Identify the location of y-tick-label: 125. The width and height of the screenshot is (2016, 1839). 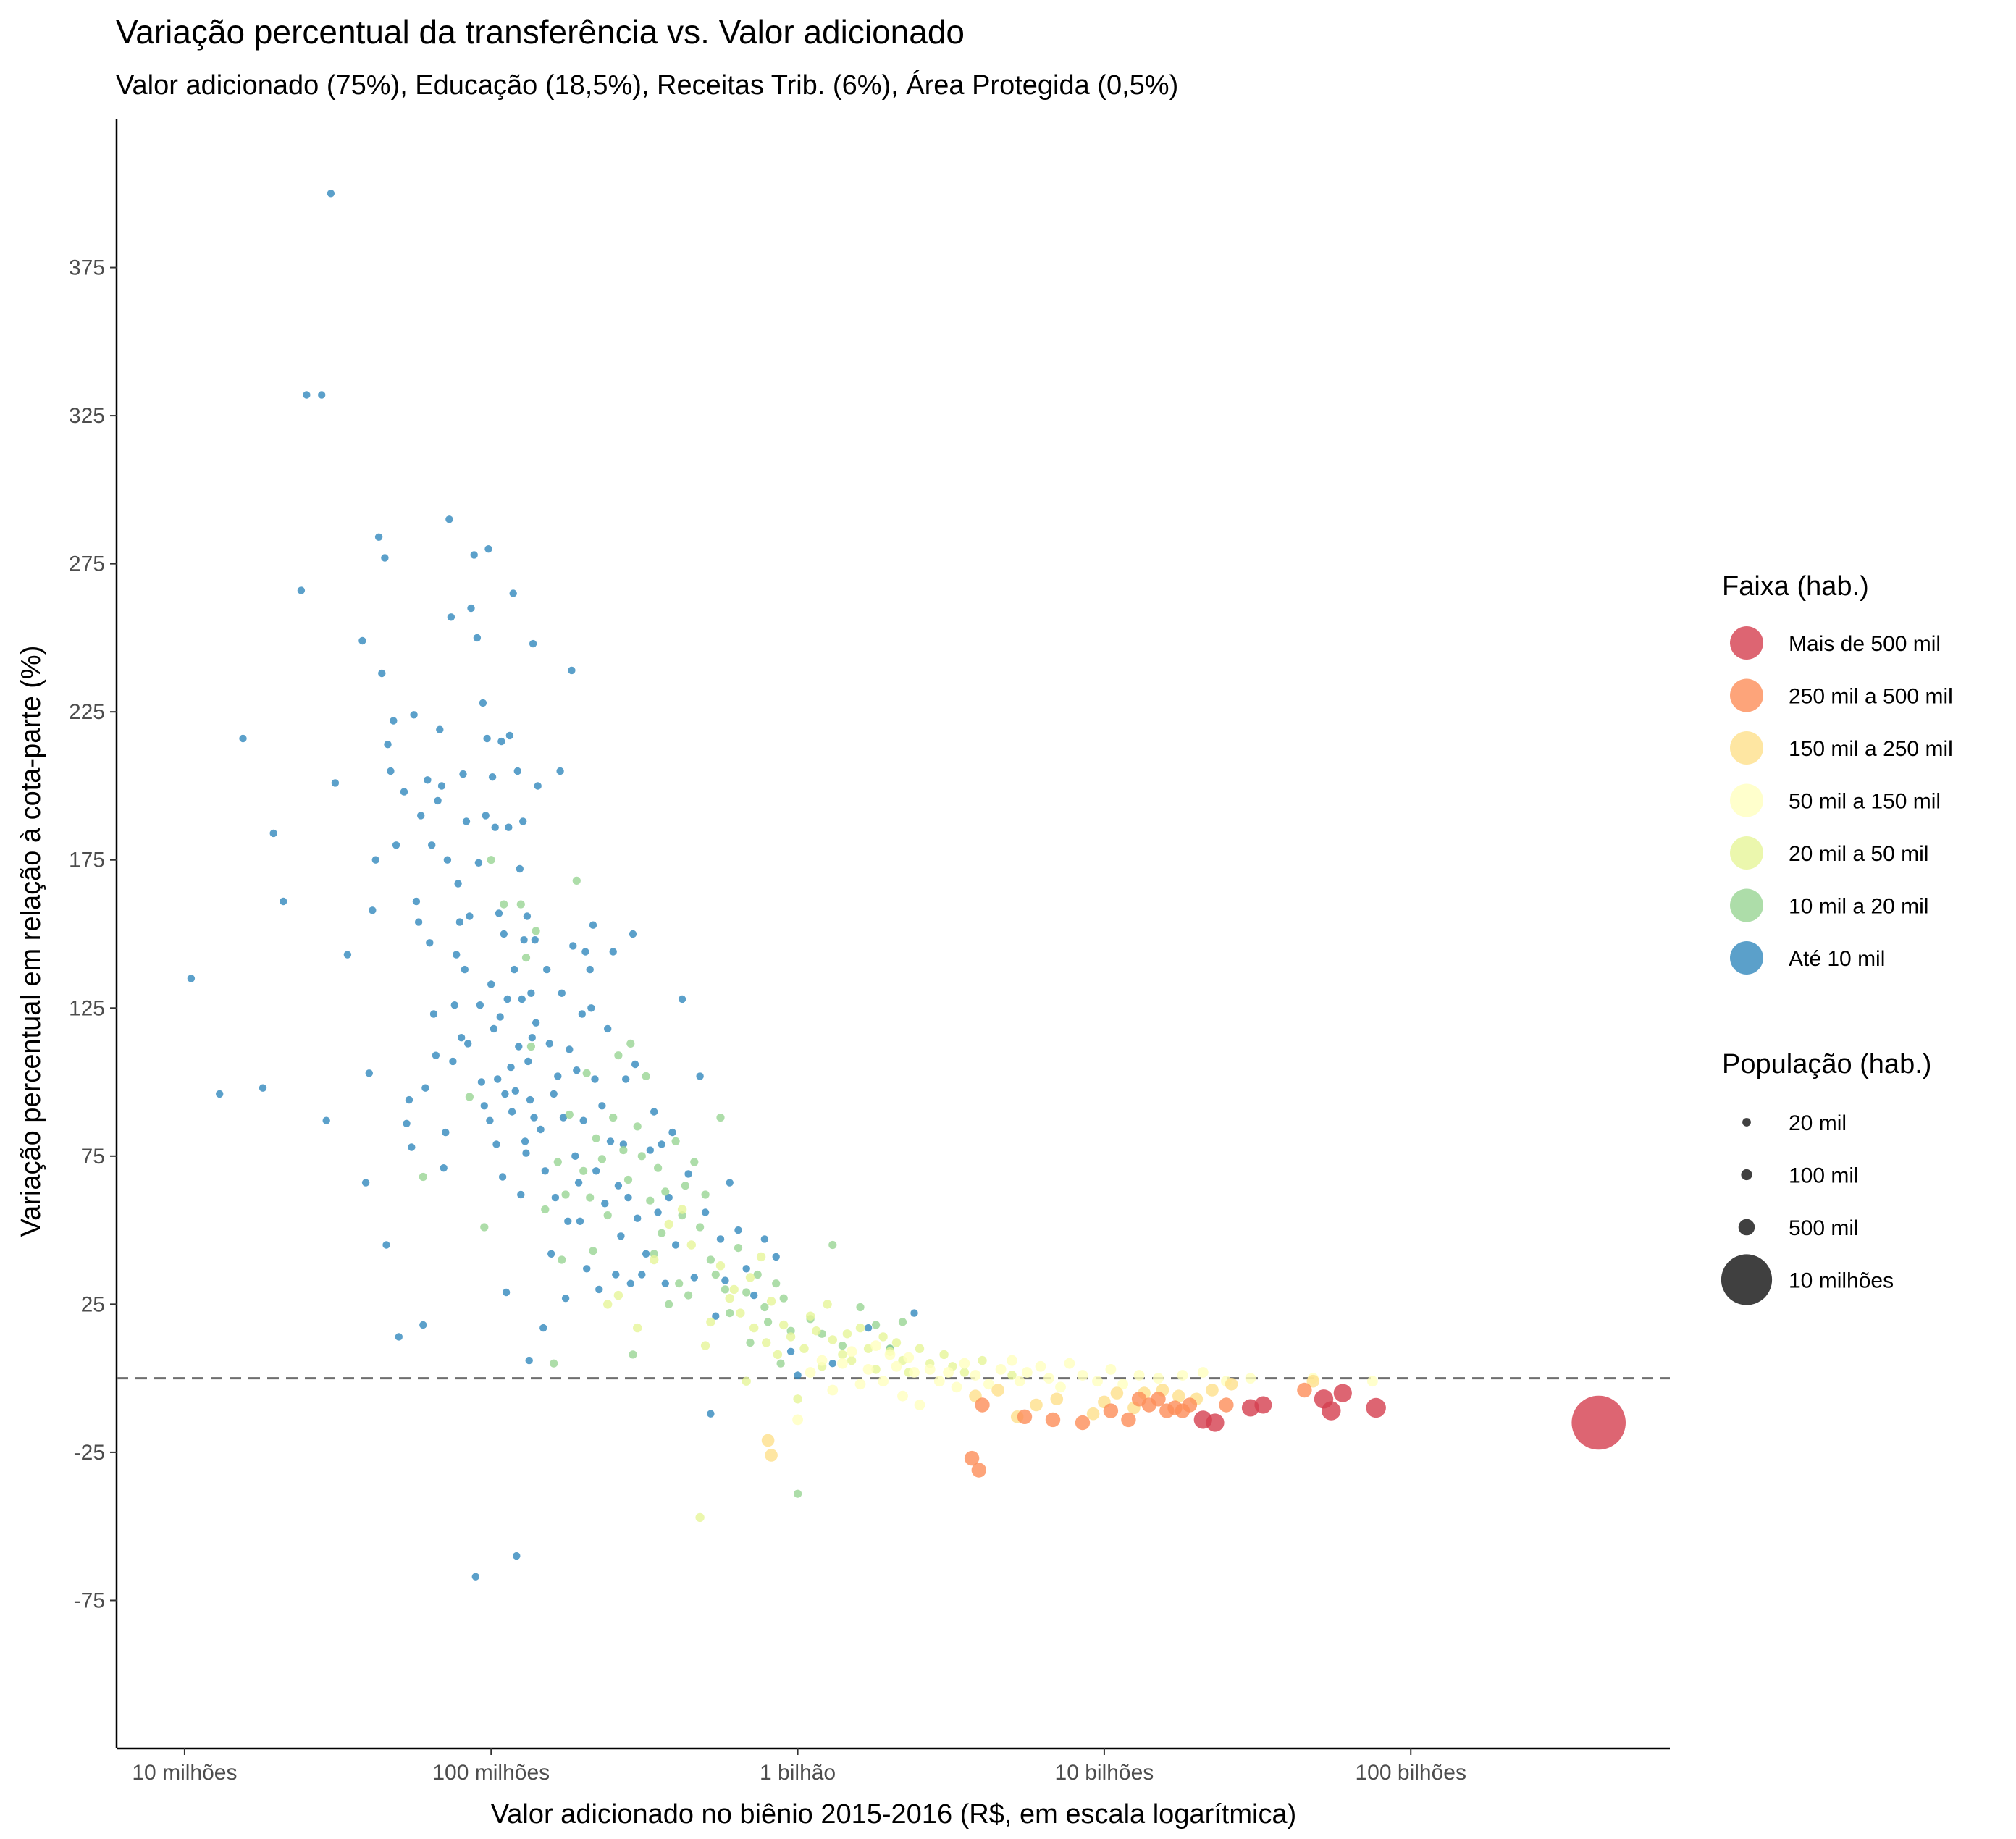
(87, 1008).